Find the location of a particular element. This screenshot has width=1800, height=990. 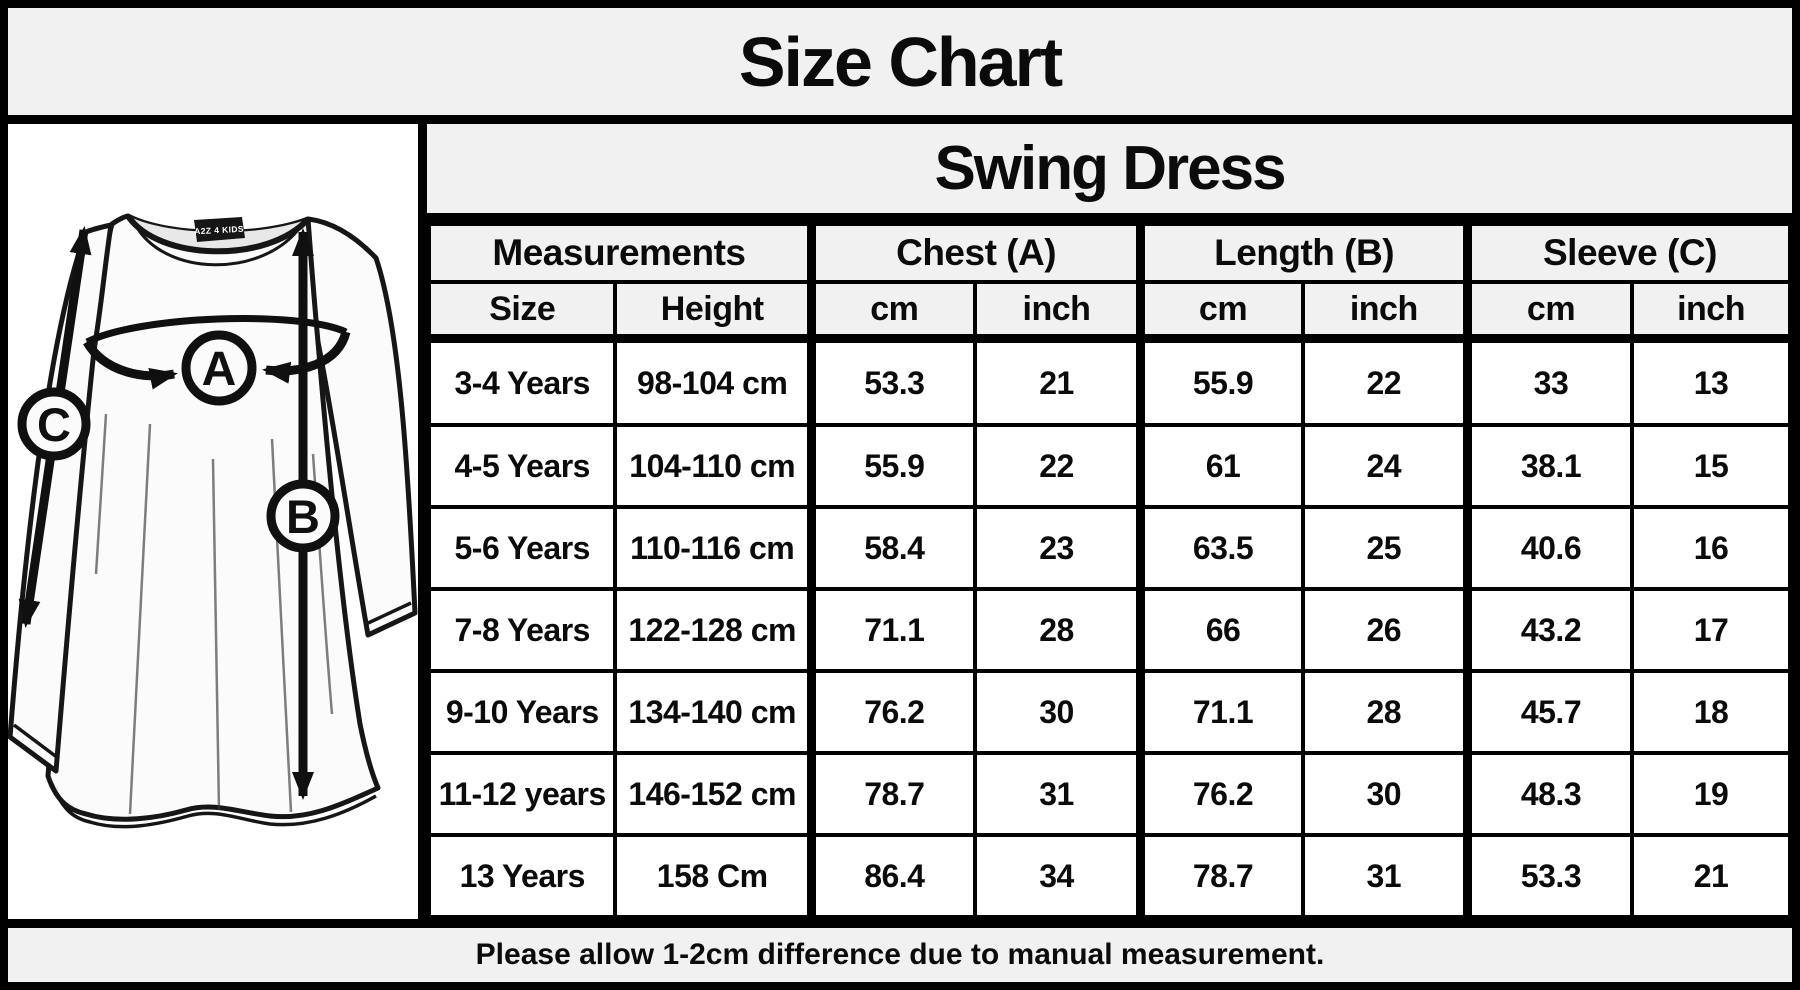

sub-header: Size is located at coordinates (522, 311).